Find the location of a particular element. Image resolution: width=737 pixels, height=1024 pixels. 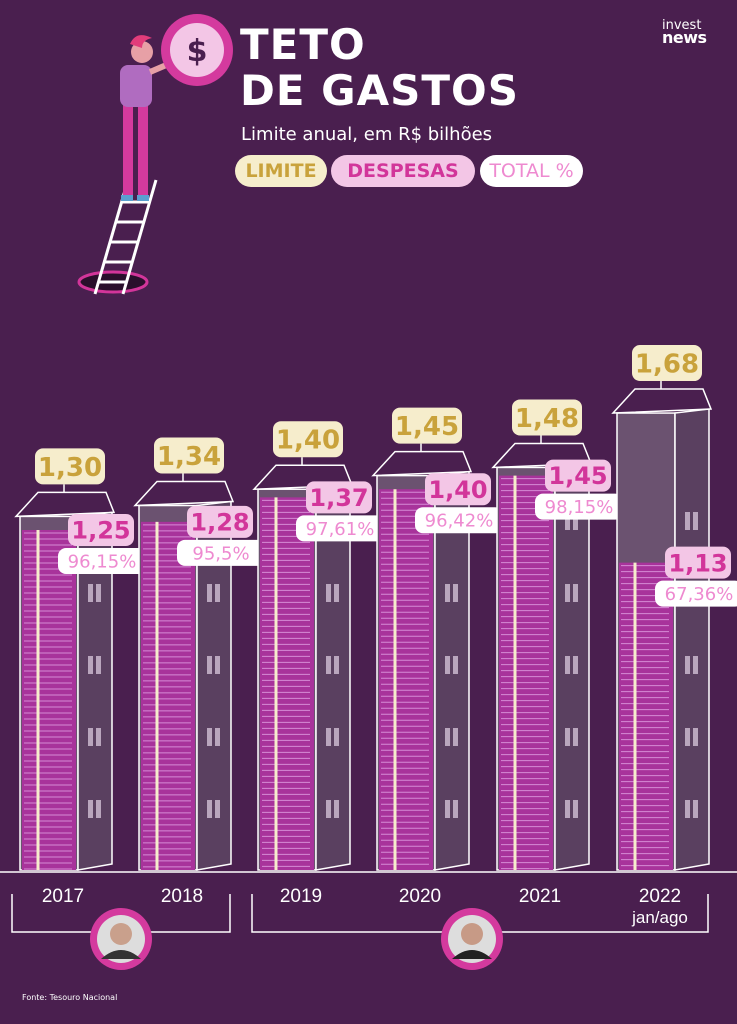

total-label-2018-bg is located at coordinates (221, 552).